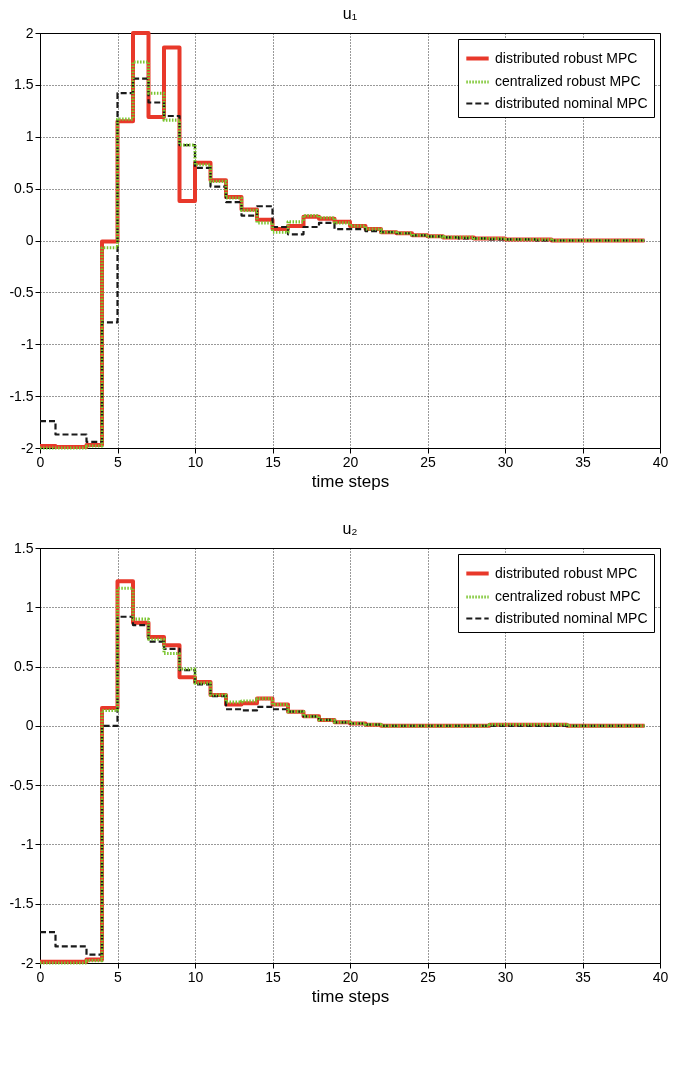  What do you see at coordinates (29, 32) in the screenshot?
I see `y-tick-label: 2` at bounding box center [29, 32].